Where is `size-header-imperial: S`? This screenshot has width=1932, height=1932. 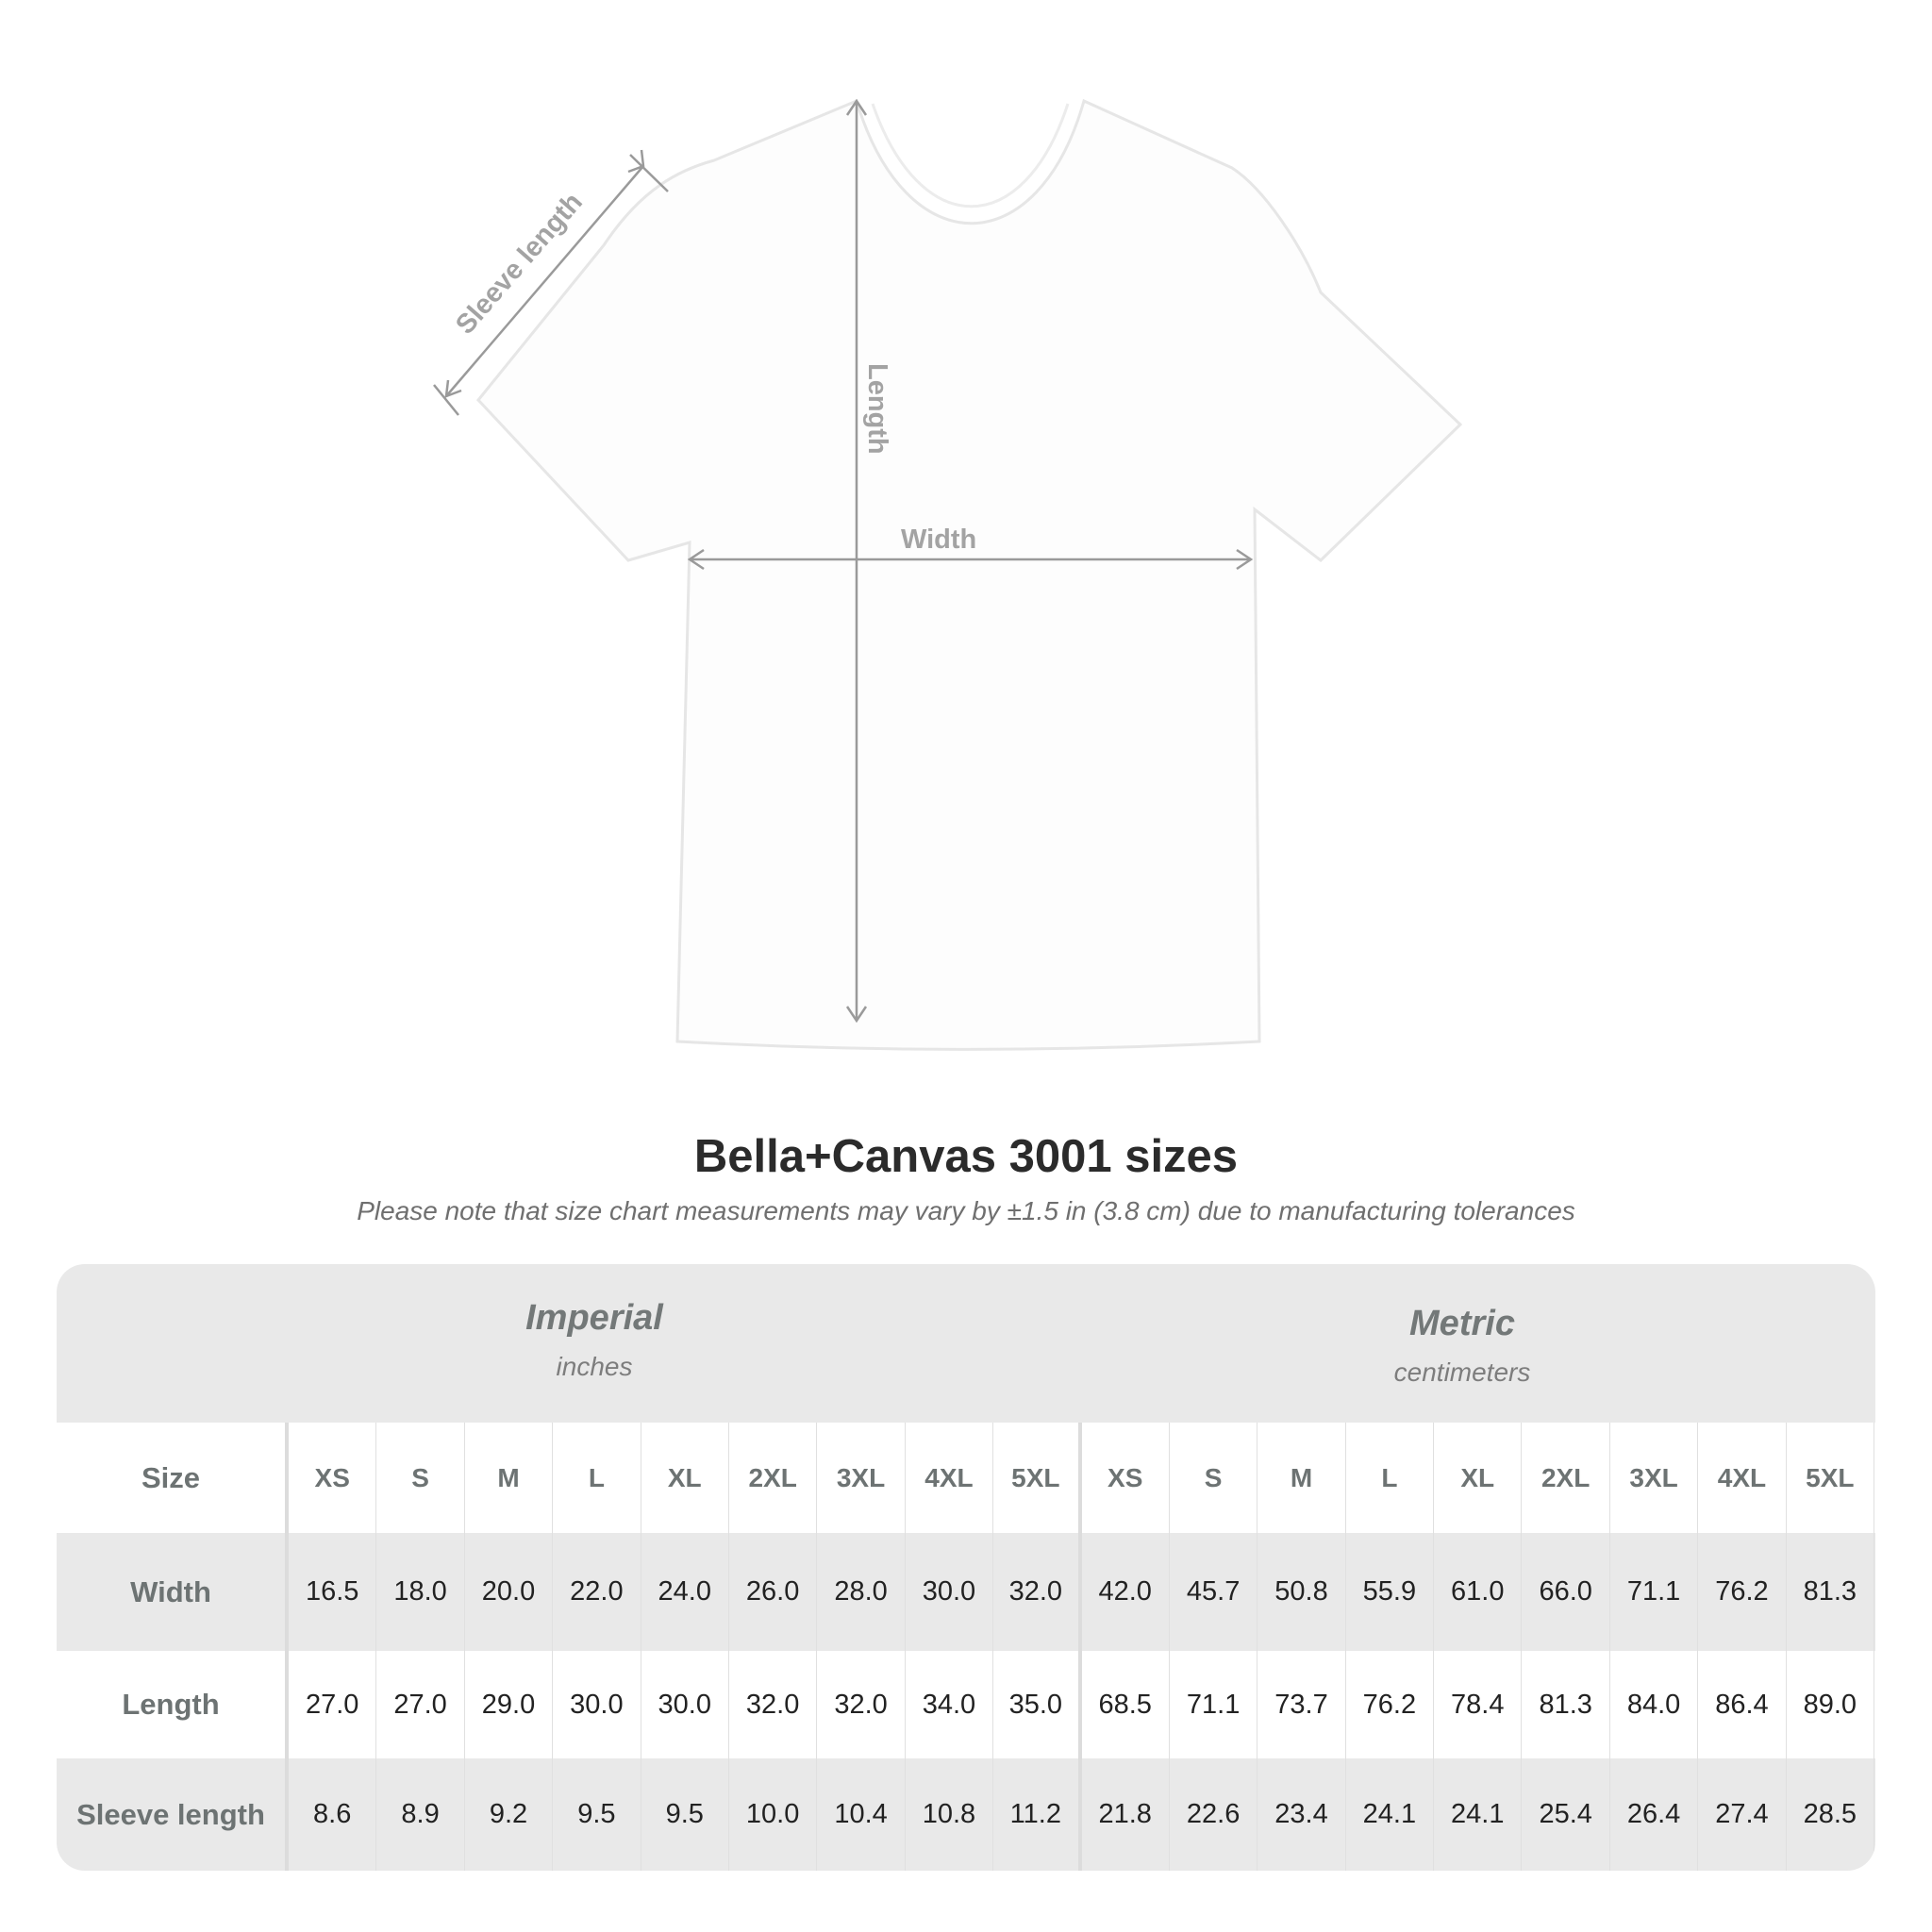 size-header-imperial: S is located at coordinates (421, 1478).